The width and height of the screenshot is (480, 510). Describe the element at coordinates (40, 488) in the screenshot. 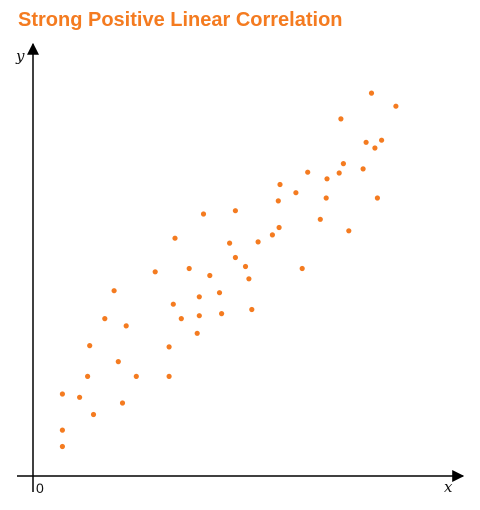

I see `origin-label: 0` at that location.